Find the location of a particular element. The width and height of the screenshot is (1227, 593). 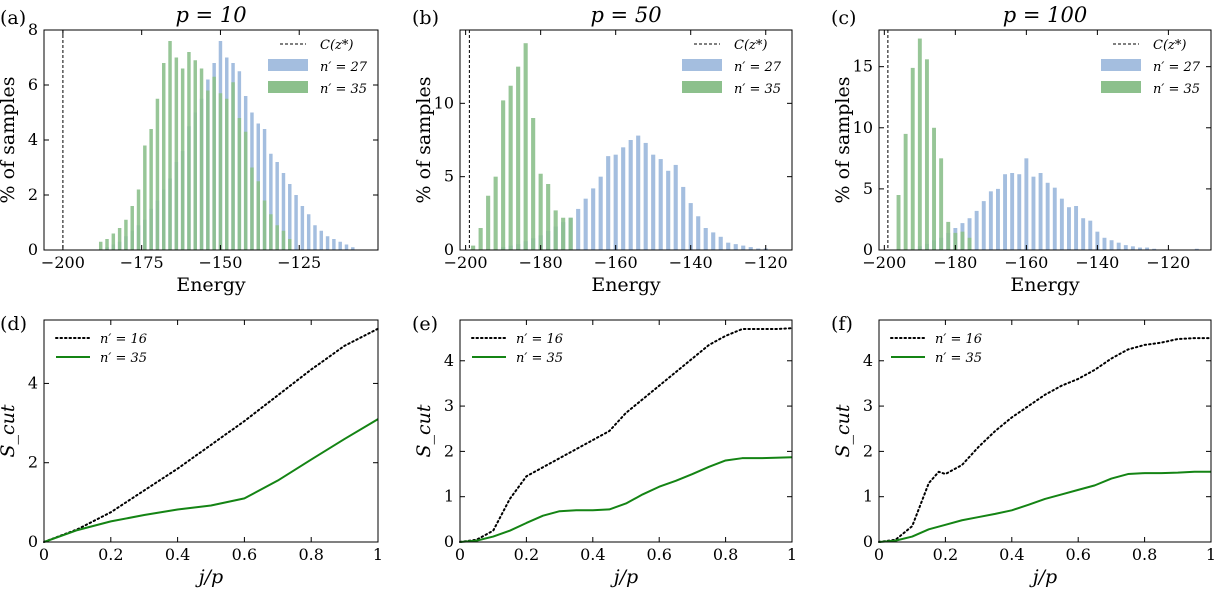

chart-title: p = 50 is located at coordinates (625, 15).